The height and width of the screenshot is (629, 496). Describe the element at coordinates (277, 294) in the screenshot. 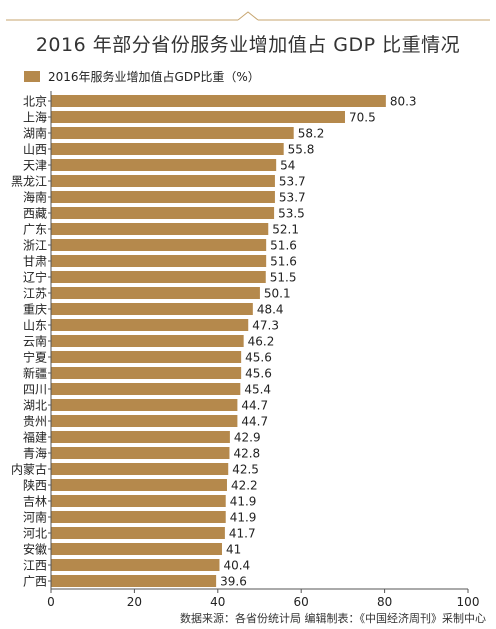

I see `value-label: 50.1` at that location.